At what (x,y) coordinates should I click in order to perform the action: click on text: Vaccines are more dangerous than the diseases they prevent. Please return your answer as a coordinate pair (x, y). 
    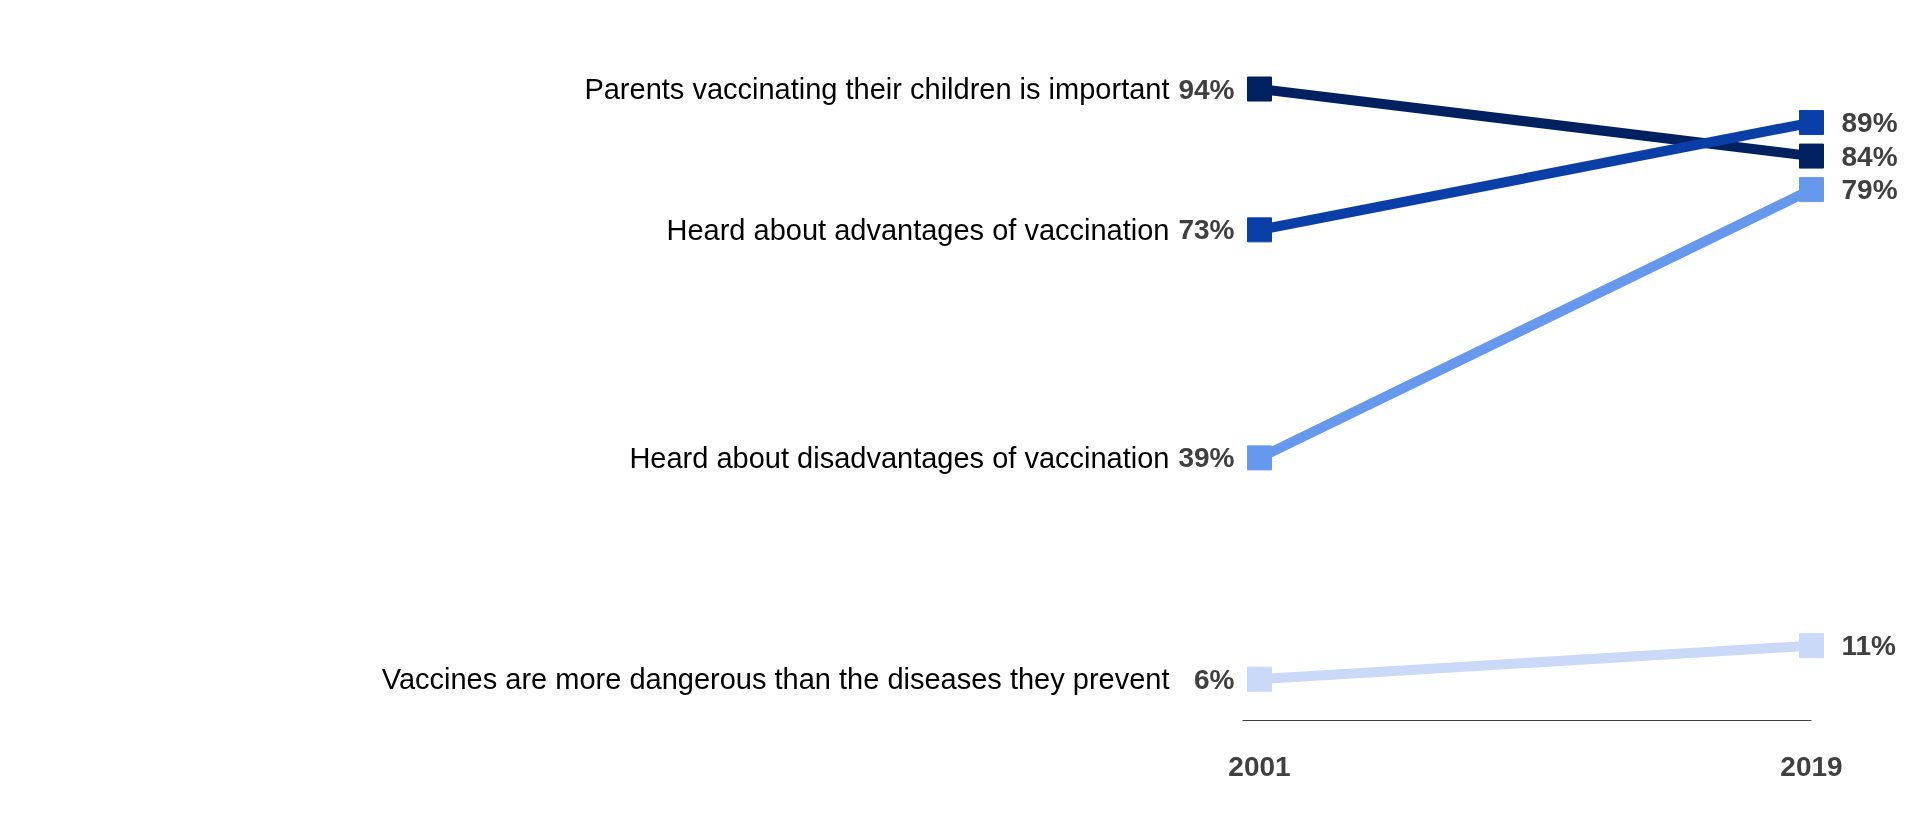
    Looking at the image, I should click on (775, 679).